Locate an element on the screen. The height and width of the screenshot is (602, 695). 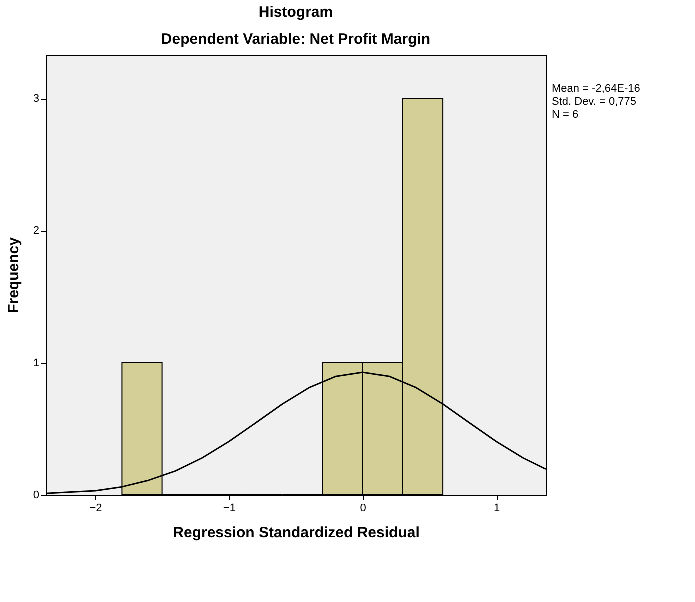
y-tick-label: 3 is located at coordinates (36, 99).